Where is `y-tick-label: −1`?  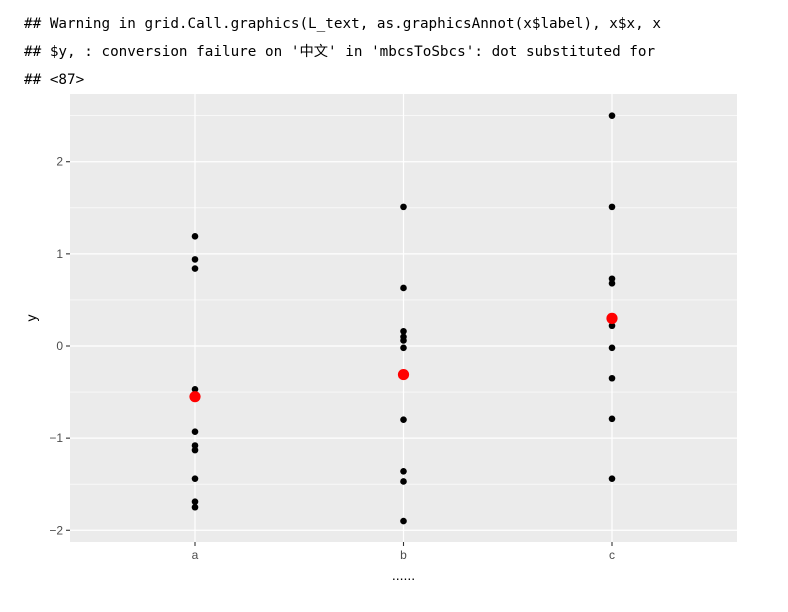
y-tick-label: −1 is located at coordinates (56, 438).